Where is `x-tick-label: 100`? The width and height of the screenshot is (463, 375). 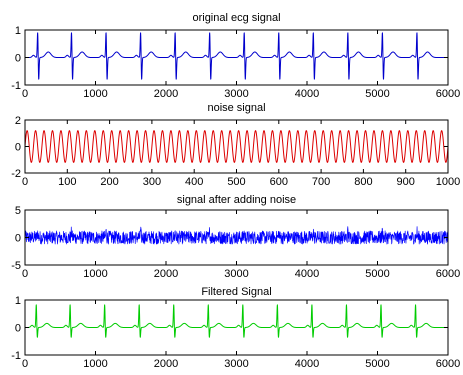
x-tick-label: 100 is located at coordinates (67, 182).